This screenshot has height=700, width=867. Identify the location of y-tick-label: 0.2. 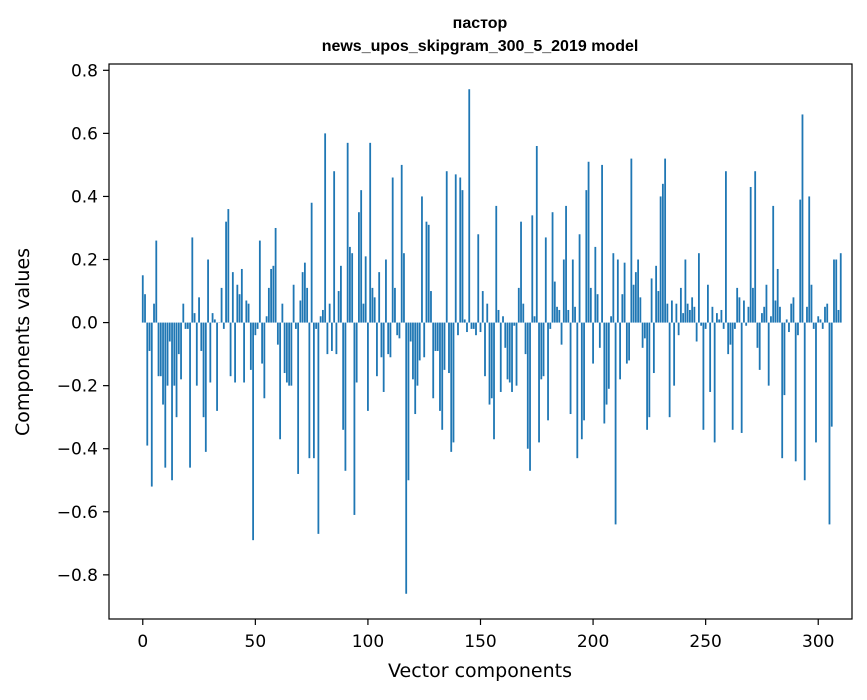
(84, 261).